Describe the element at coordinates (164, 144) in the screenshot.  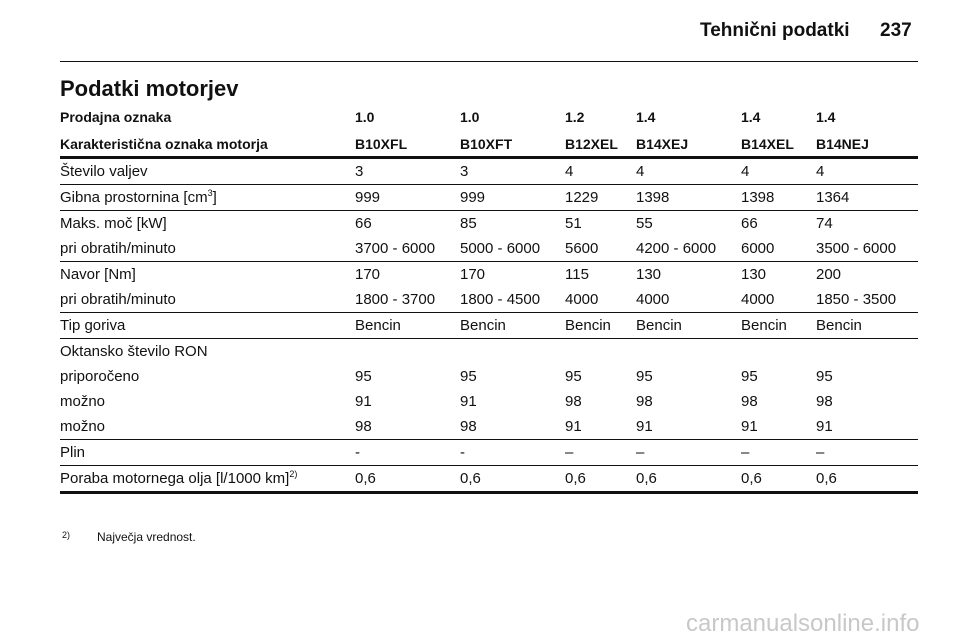
I see `header-cell: Karakteristična oznaka motorja` at that location.